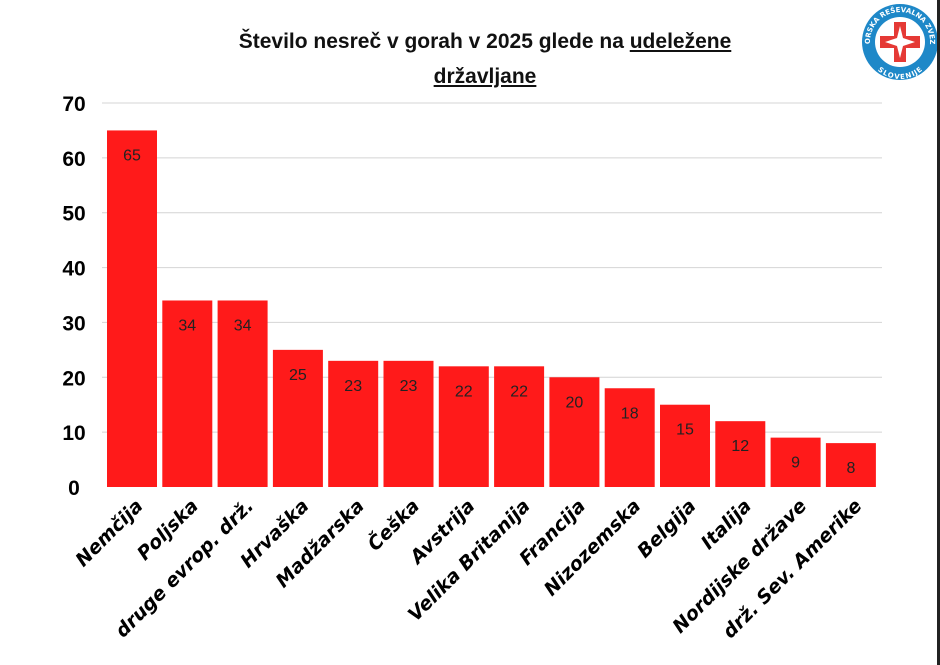  What do you see at coordinates (132, 155) in the screenshot?
I see `data-label: 65` at bounding box center [132, 155].